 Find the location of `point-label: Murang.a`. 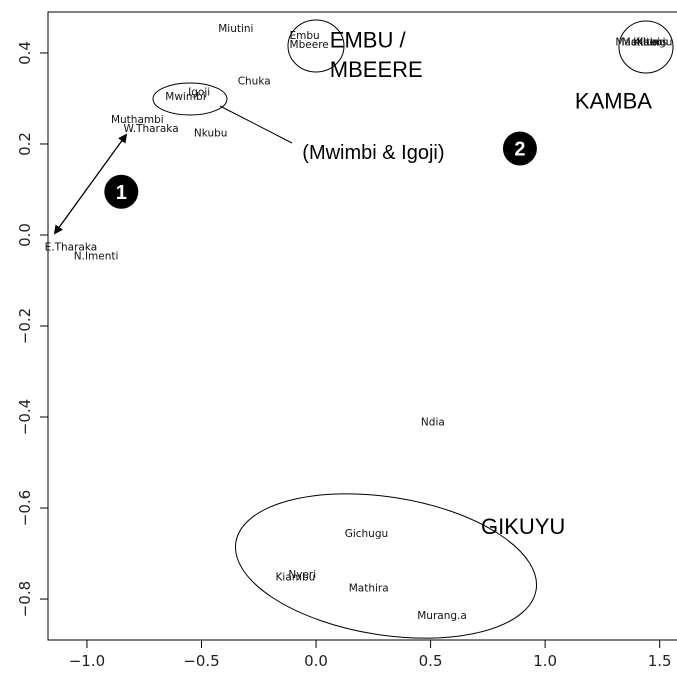

point-label: Murang.a is located at coordinates (442, 616).